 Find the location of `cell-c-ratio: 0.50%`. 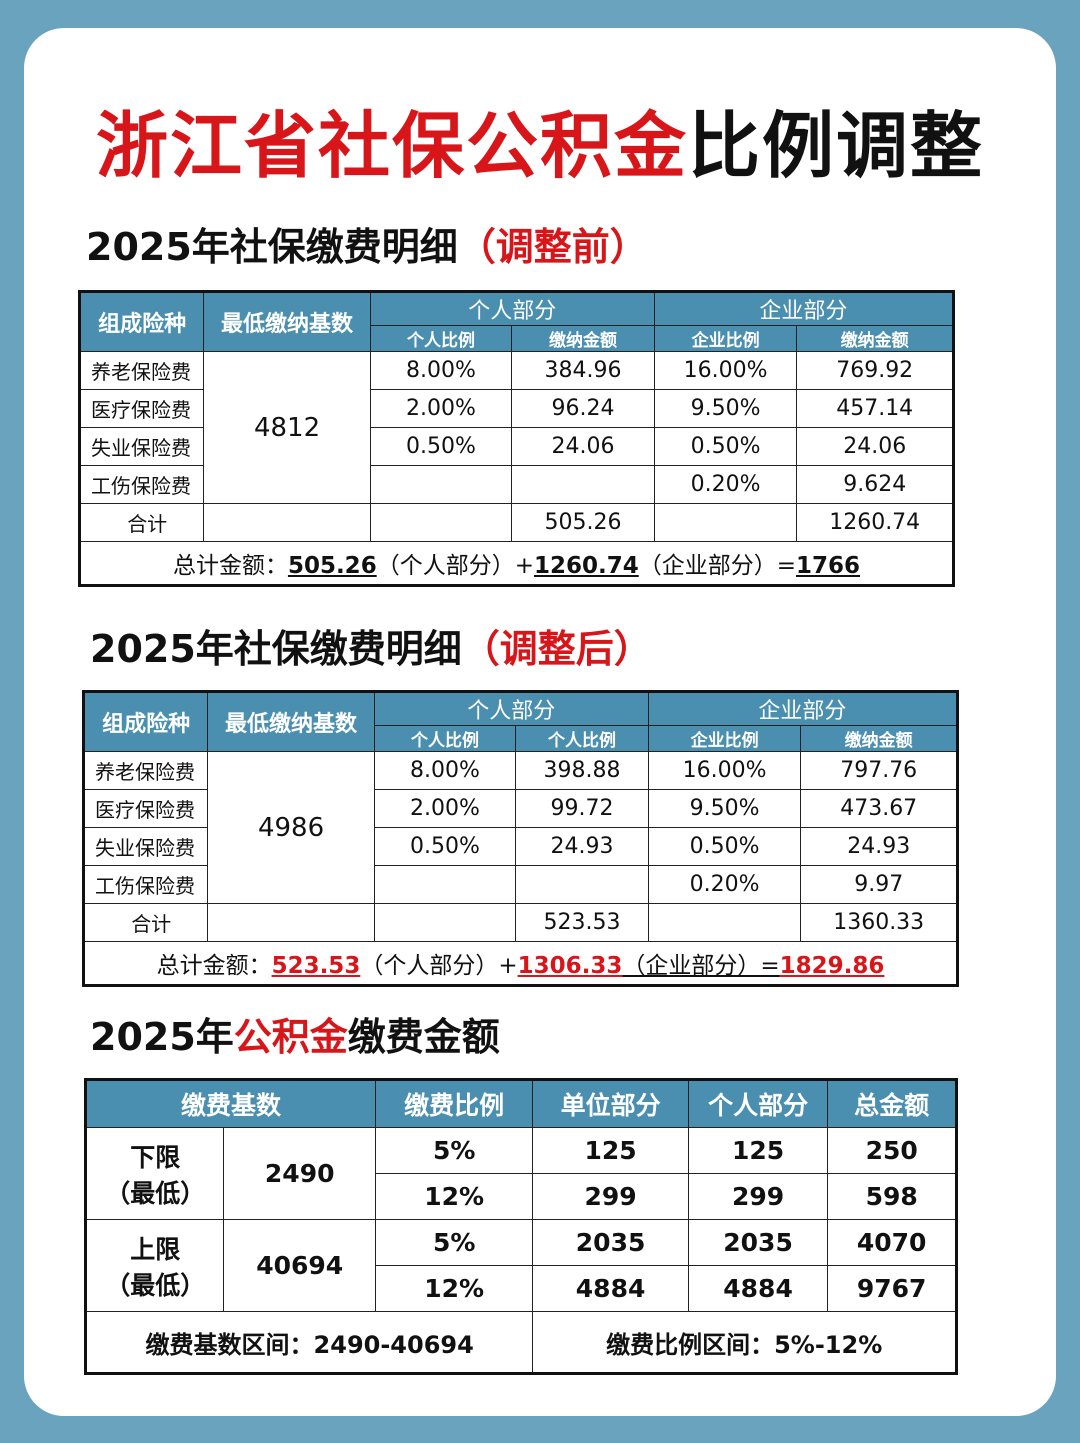

cell-c-ratio: 0.50% is located at coordinates (724, 846).